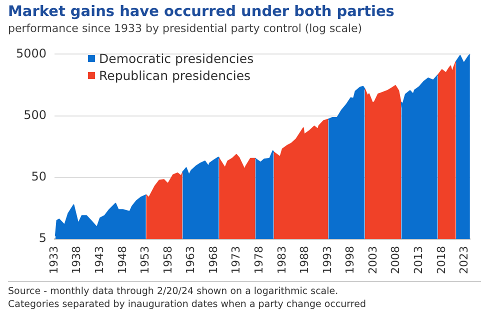 Image resolution: width=489 pixels, height=334 pixels. Describe the element at coordinates (327, 260) in the screenshot. I see `x-tick-label: 1993` at that location.